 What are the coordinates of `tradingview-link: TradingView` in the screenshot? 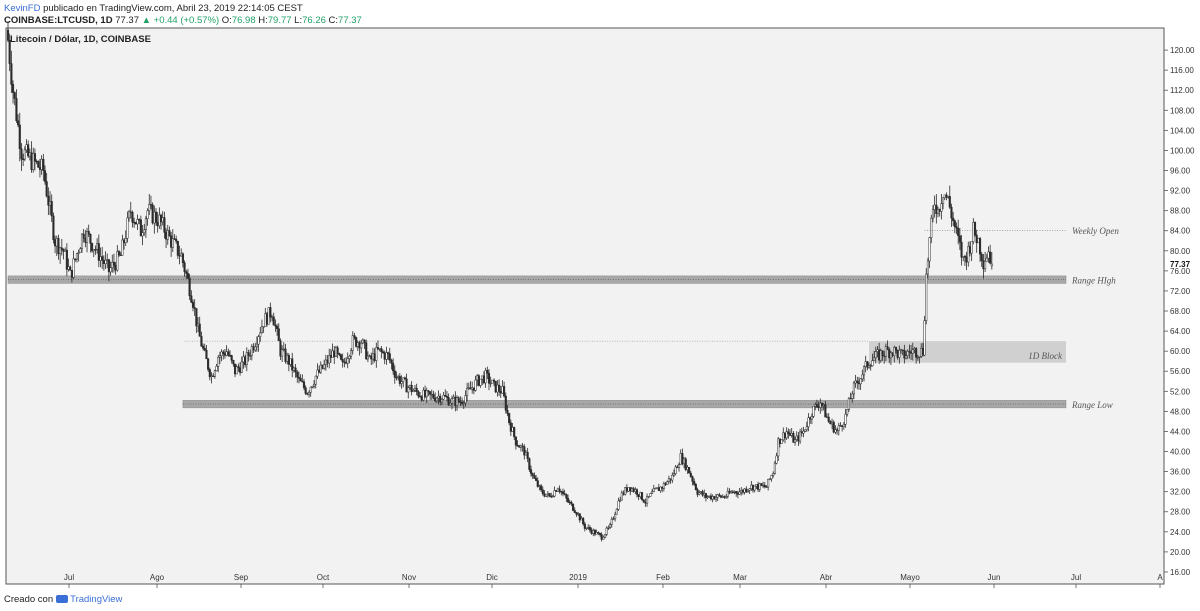 It's located at (96, 599).